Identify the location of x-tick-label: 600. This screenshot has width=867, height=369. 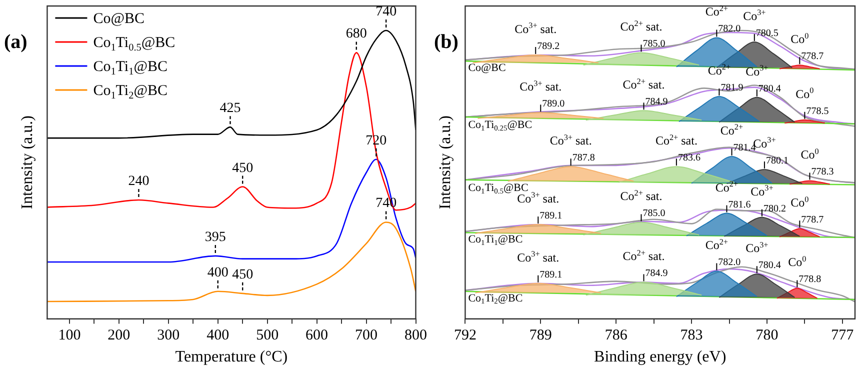
(317, 336).